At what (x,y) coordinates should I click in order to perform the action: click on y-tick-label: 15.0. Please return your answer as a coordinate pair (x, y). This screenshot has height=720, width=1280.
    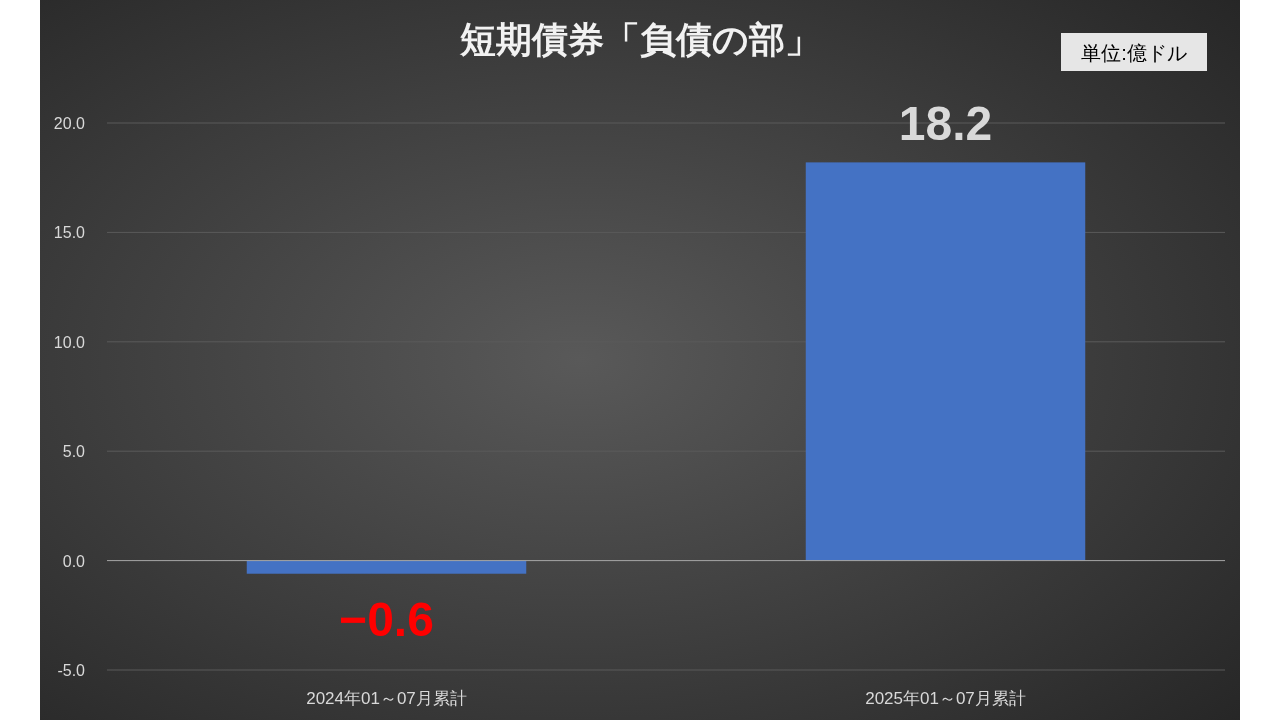
    Looking at the image, I should click on (69, 233).